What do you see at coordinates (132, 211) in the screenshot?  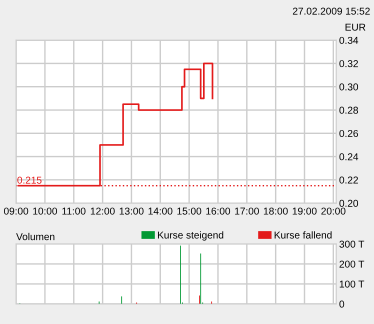 I see `x-tick-label: 13:00` at bounding box center [132, 211].